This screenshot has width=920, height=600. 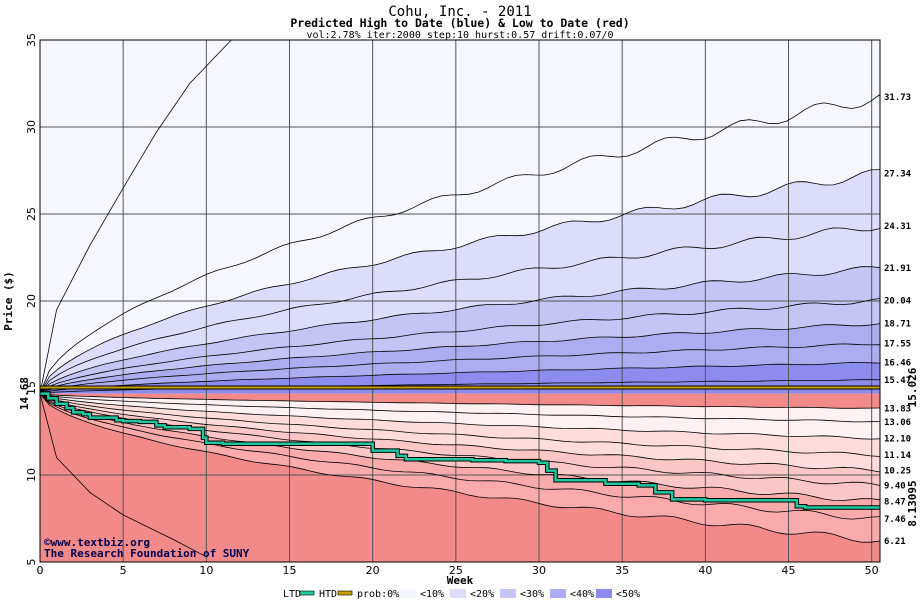 What do you see at coordinates (31, 127) in the screenshot?
I see `y-tick-label: 30` at bounding box center [31, 127].